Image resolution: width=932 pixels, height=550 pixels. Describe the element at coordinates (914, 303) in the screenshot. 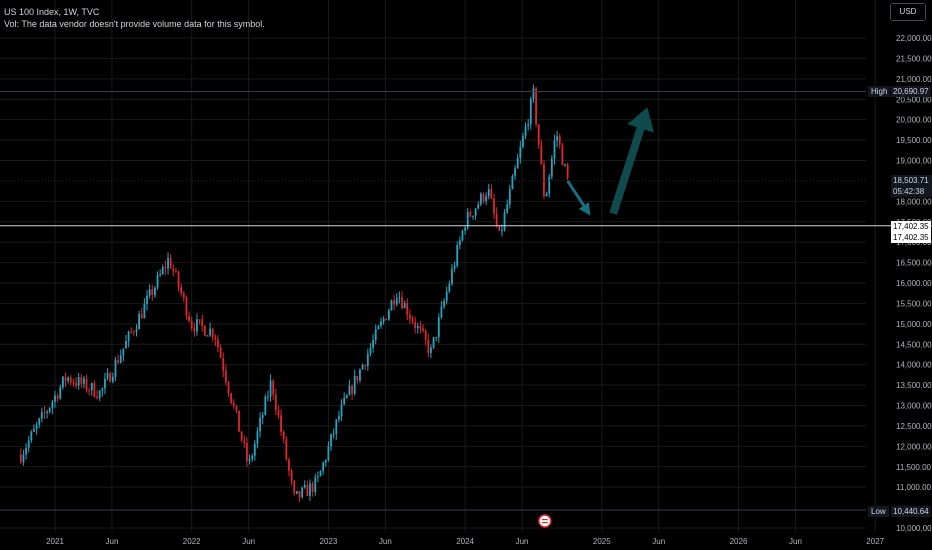

I see `y-tick-label: 15,500.00` at that location.